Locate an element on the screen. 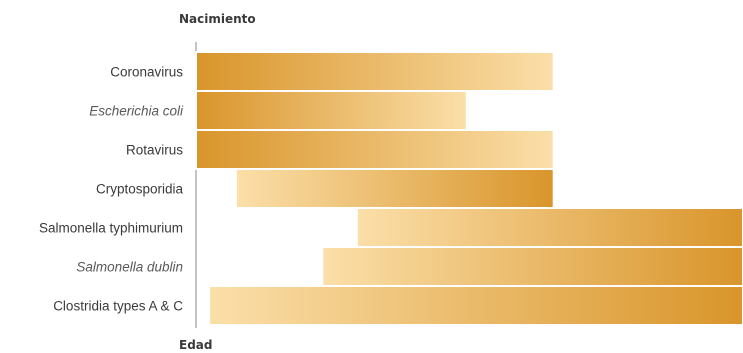 The height and width of the screenshot is (353, 743). bar-coronavirus is located at coordinates (375, 71).